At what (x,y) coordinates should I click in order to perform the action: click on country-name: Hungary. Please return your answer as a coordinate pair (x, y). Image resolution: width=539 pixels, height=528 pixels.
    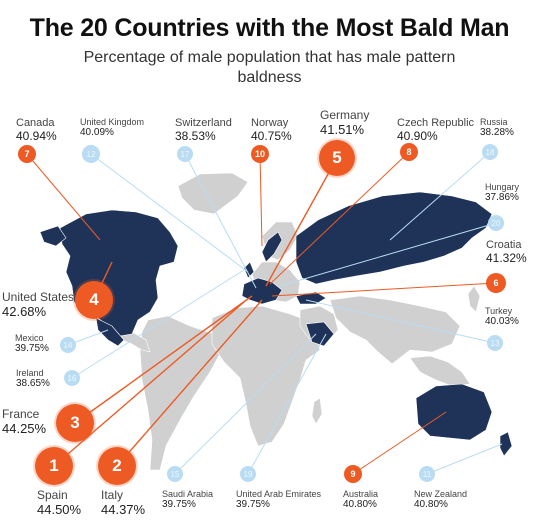
    Looking at the image, I should click on (502, 187).